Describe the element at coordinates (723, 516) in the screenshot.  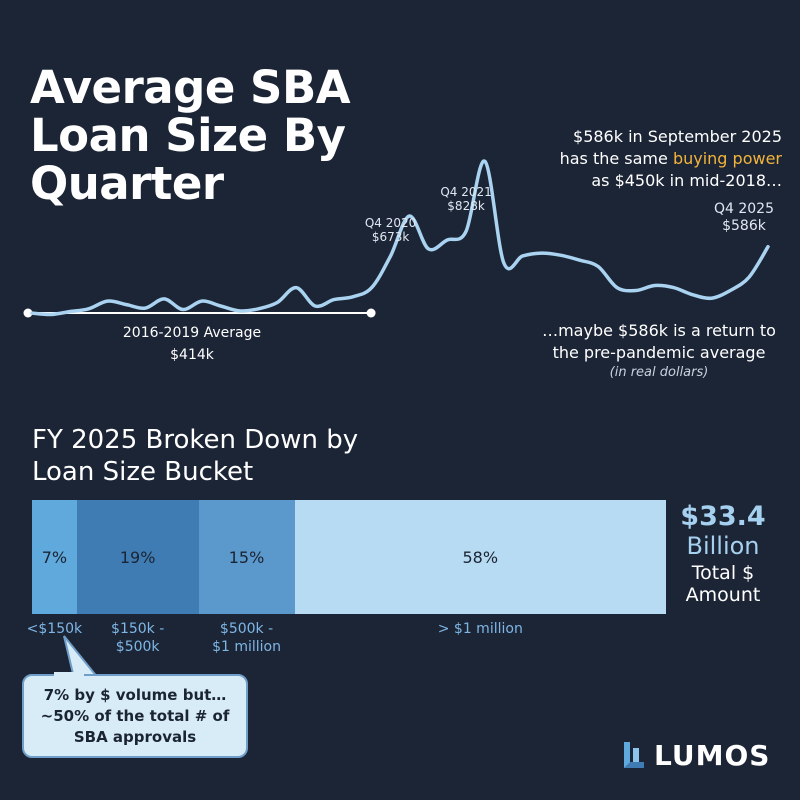
I see `total-amount: $33.4` at that location.